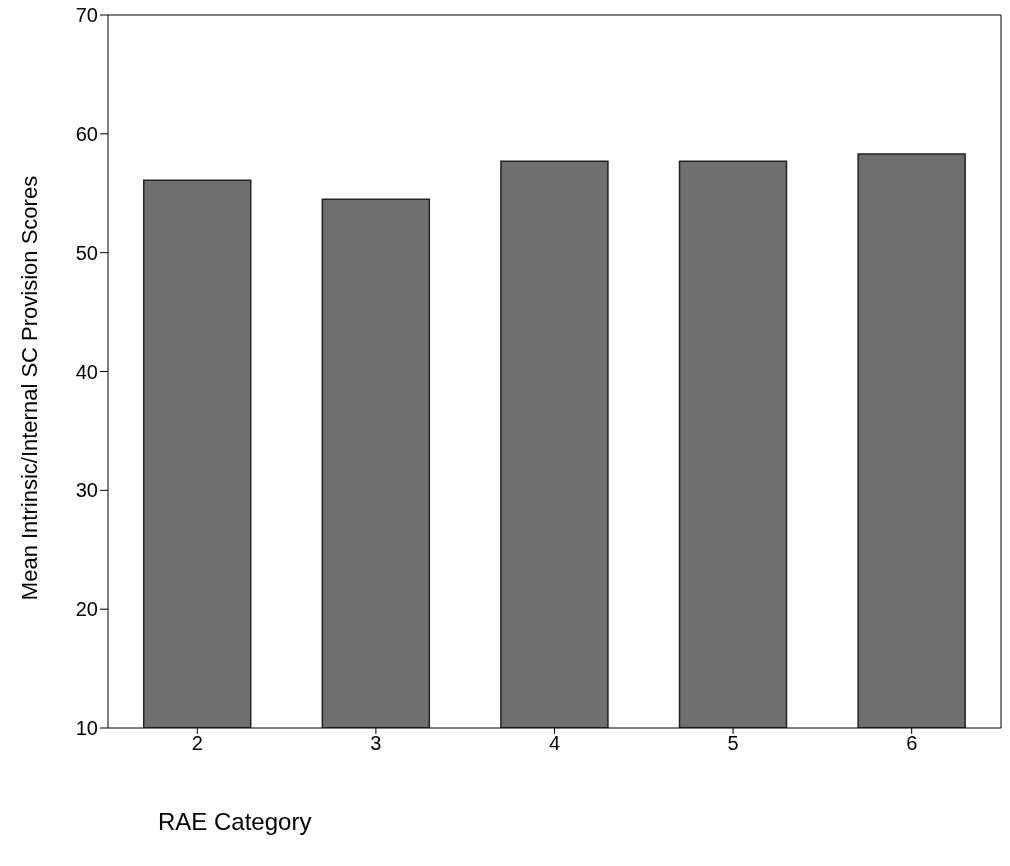 This screenshot has height=866, width=1010. Describe the element at coordinates (86, 728) in the screenshot. I see `y-tick-label: 10` at that location.